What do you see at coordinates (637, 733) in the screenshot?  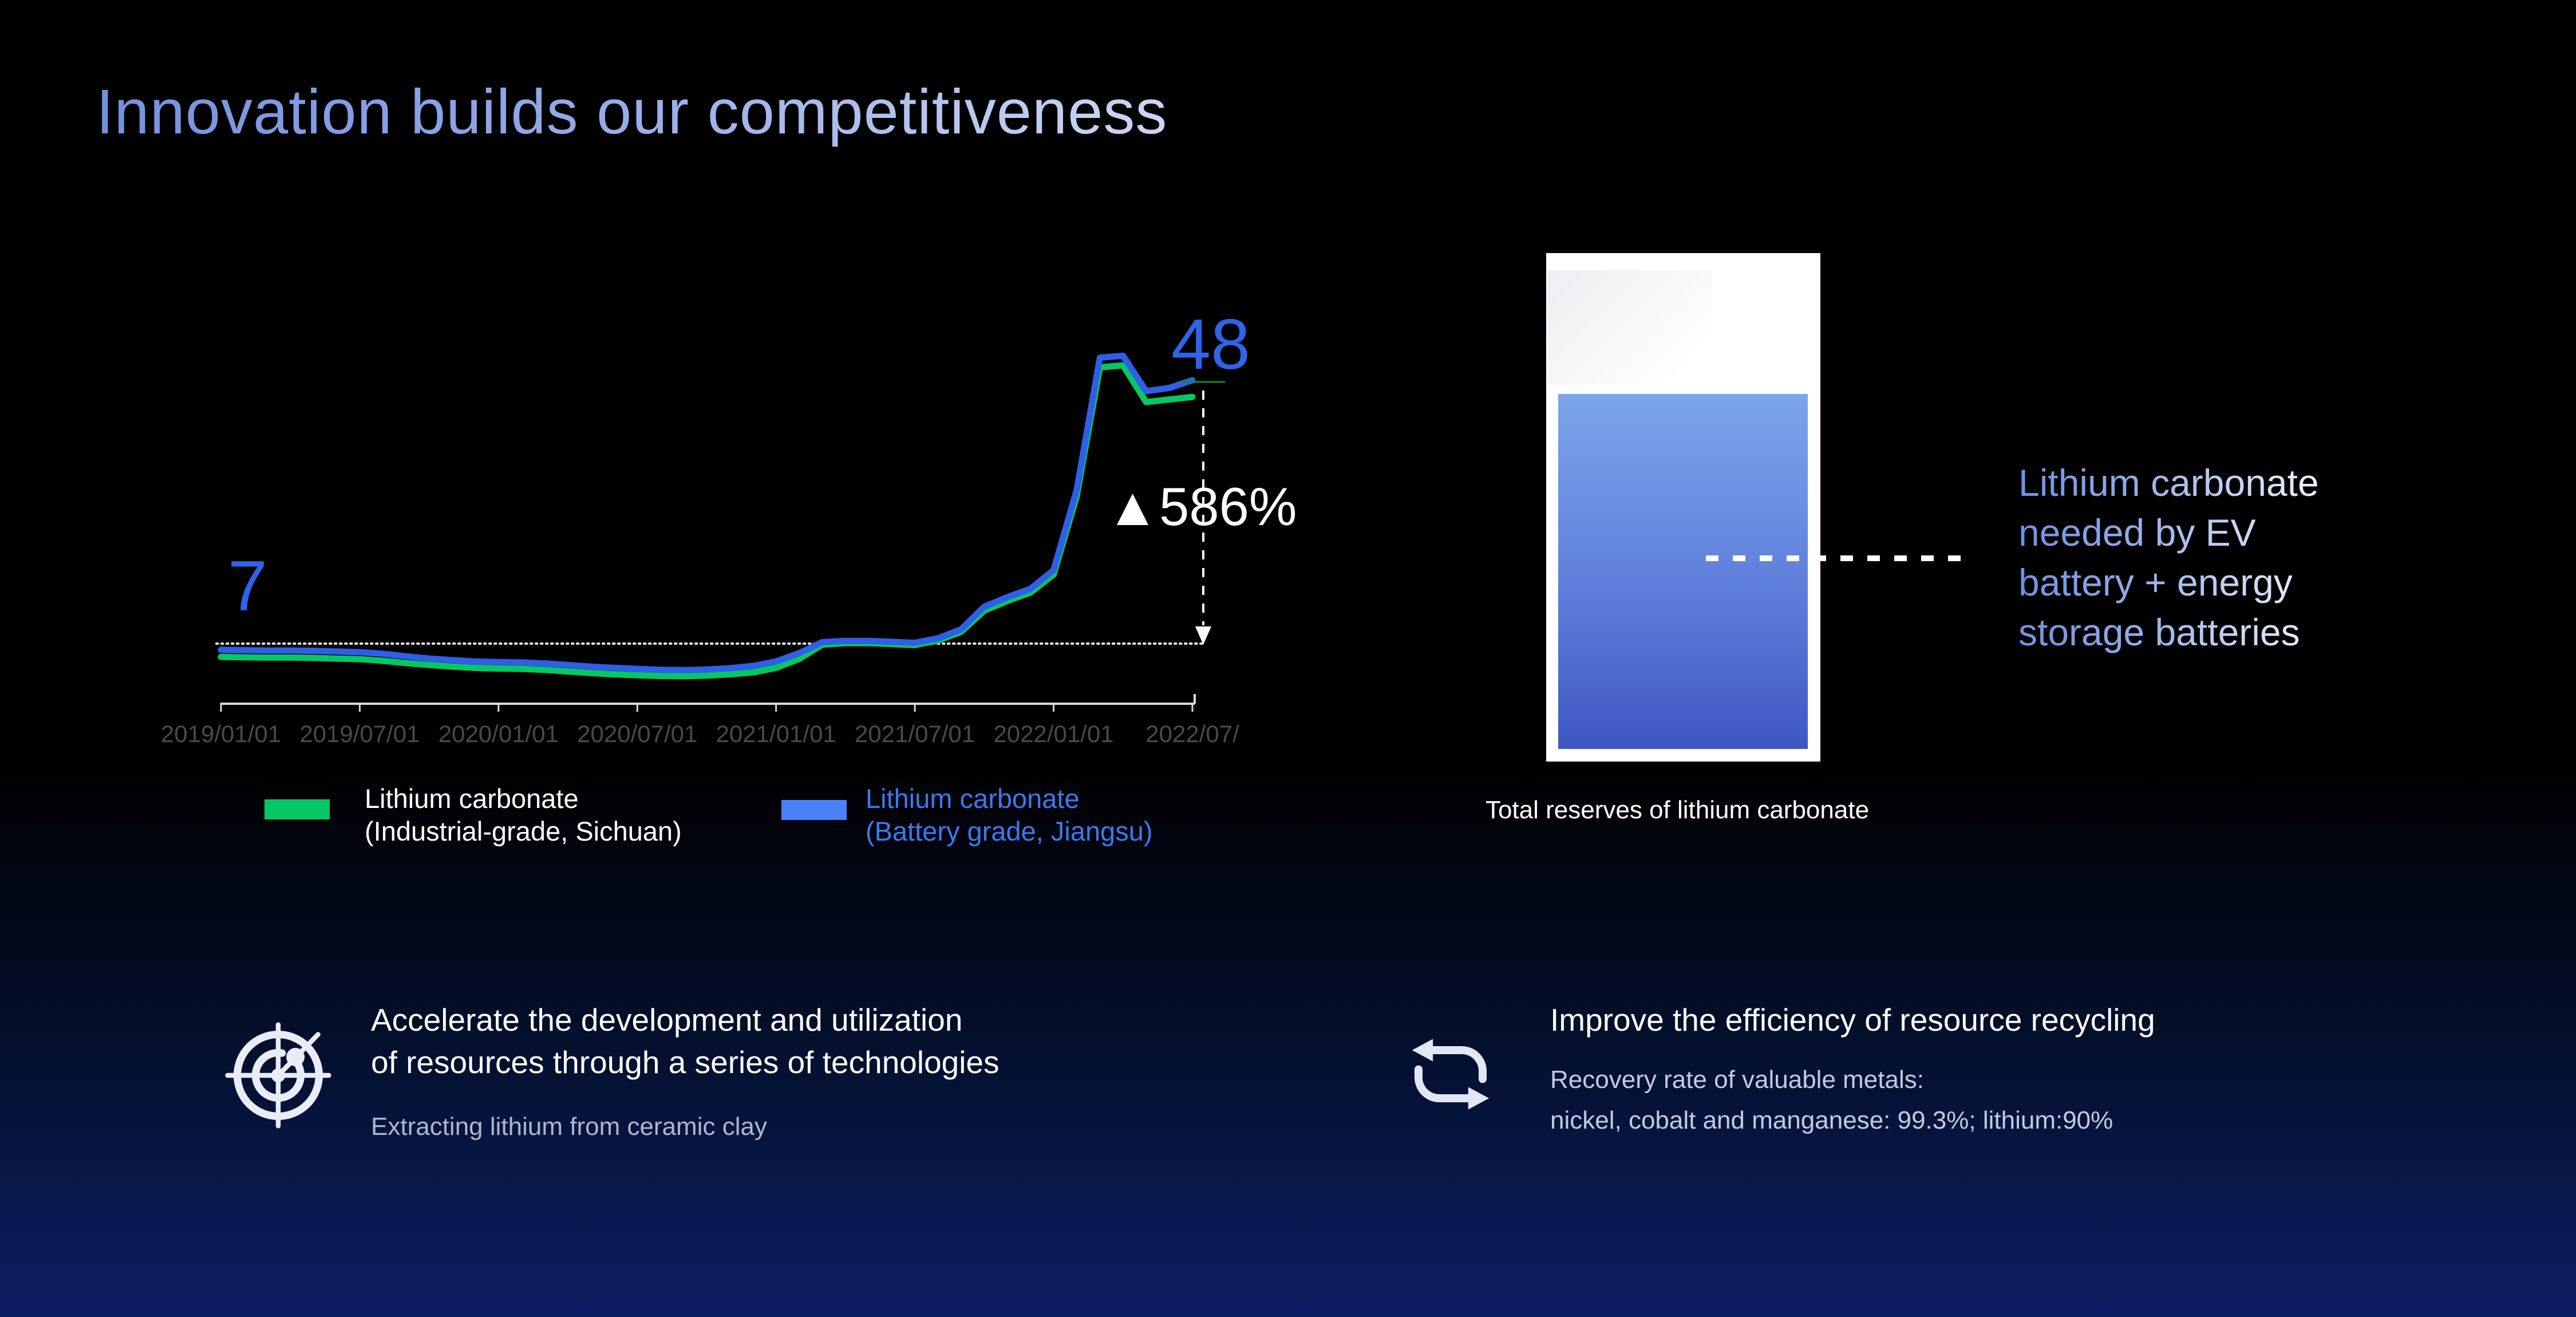 I see `x-axis-tick-label: 2020/07/01` at bounding box center [637, 733].